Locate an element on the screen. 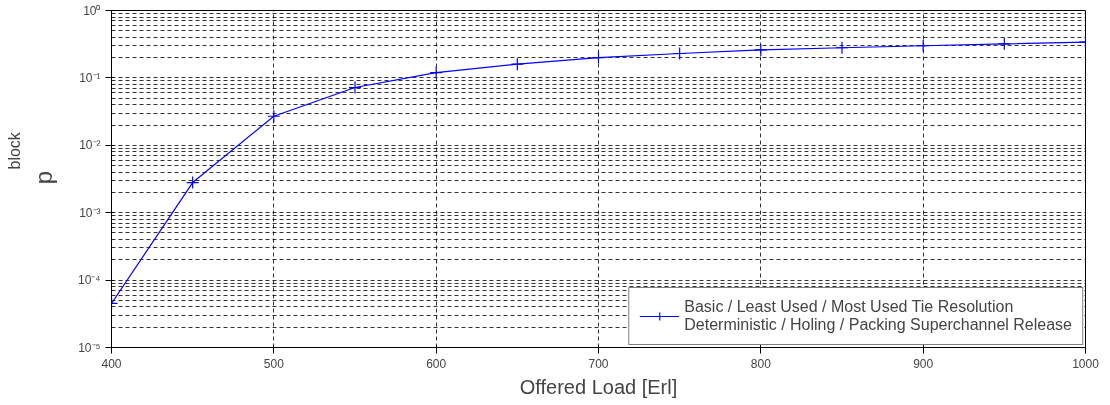 The image size is (1110, 405). x-tick-label: 400 is located at coordinates (111, 363).